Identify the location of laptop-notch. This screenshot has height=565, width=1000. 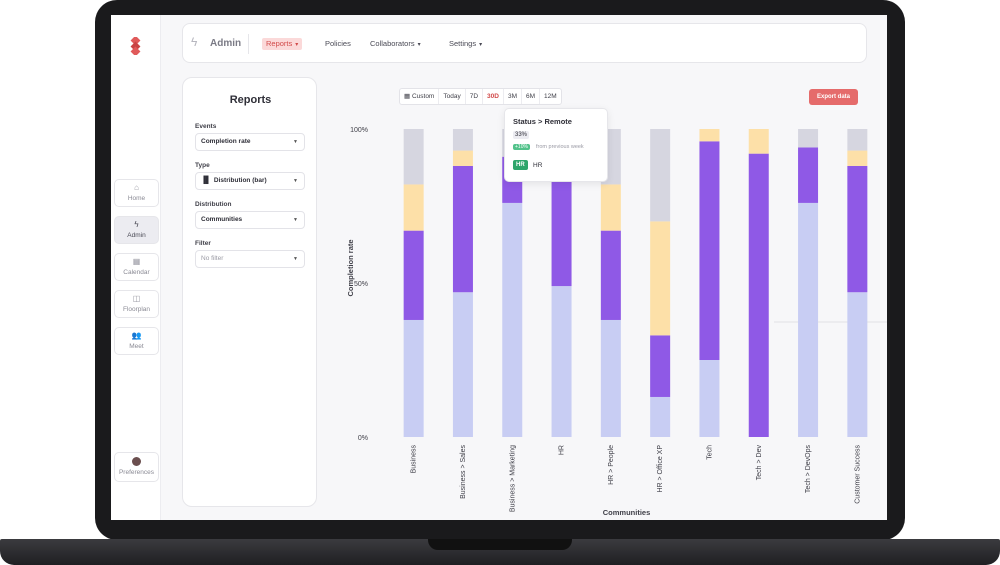
(500, 544).